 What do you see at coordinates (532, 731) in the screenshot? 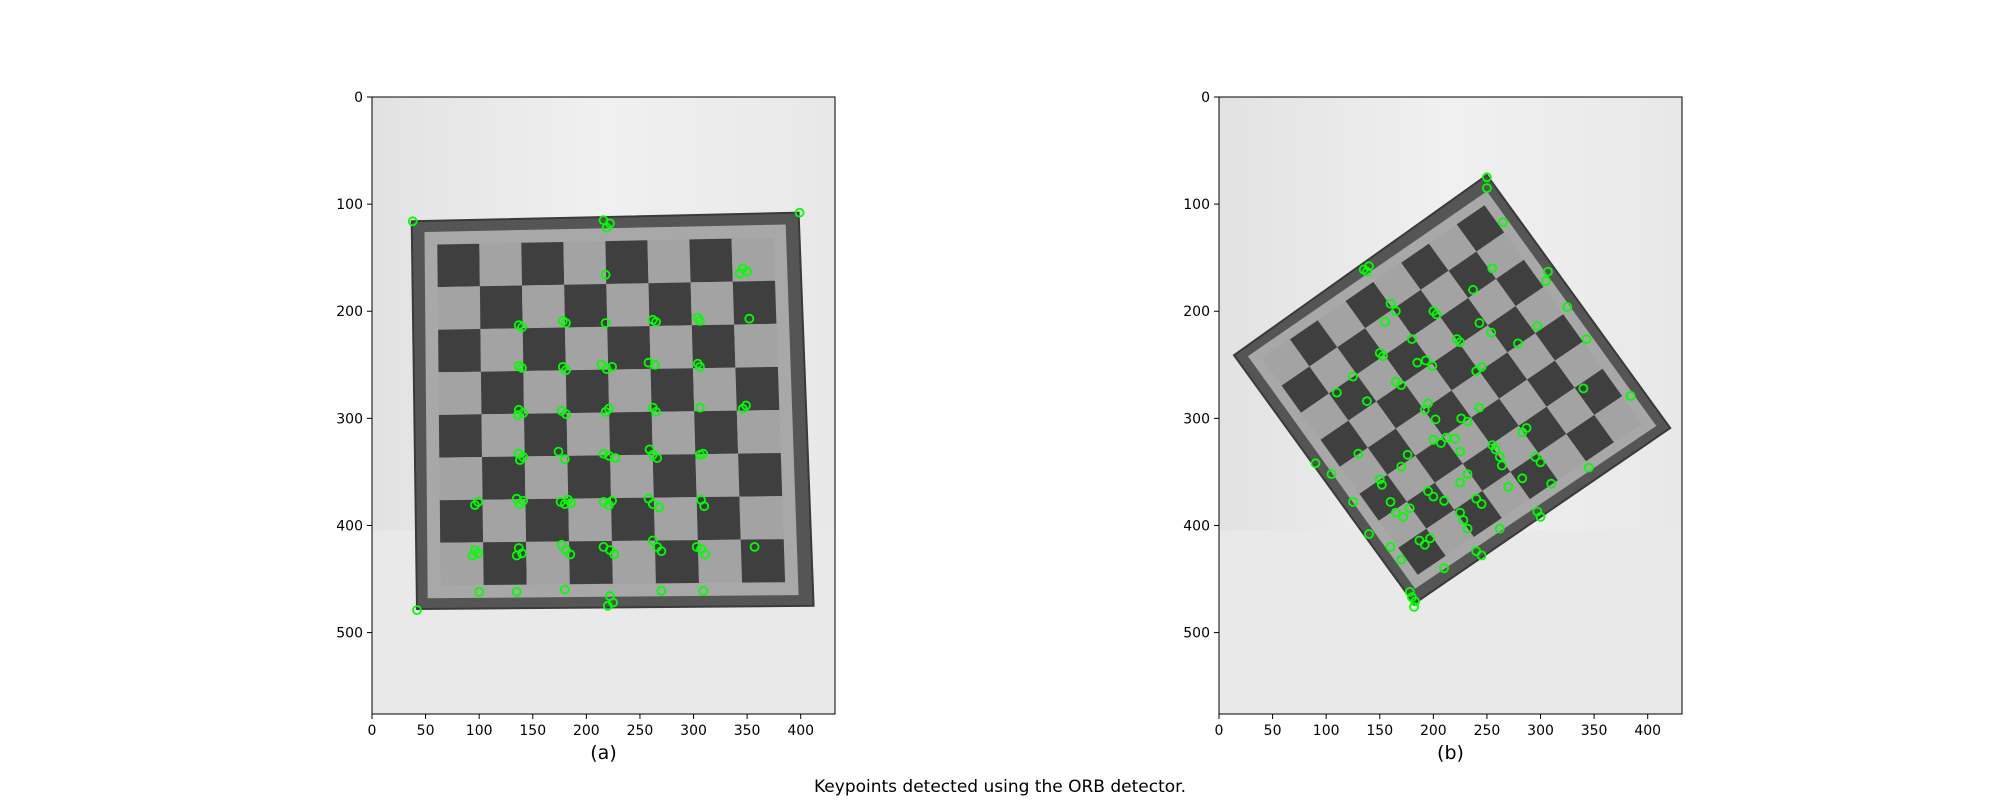
I see `panel-a-x-tick-label: 150` at bounding box center [532, 731].